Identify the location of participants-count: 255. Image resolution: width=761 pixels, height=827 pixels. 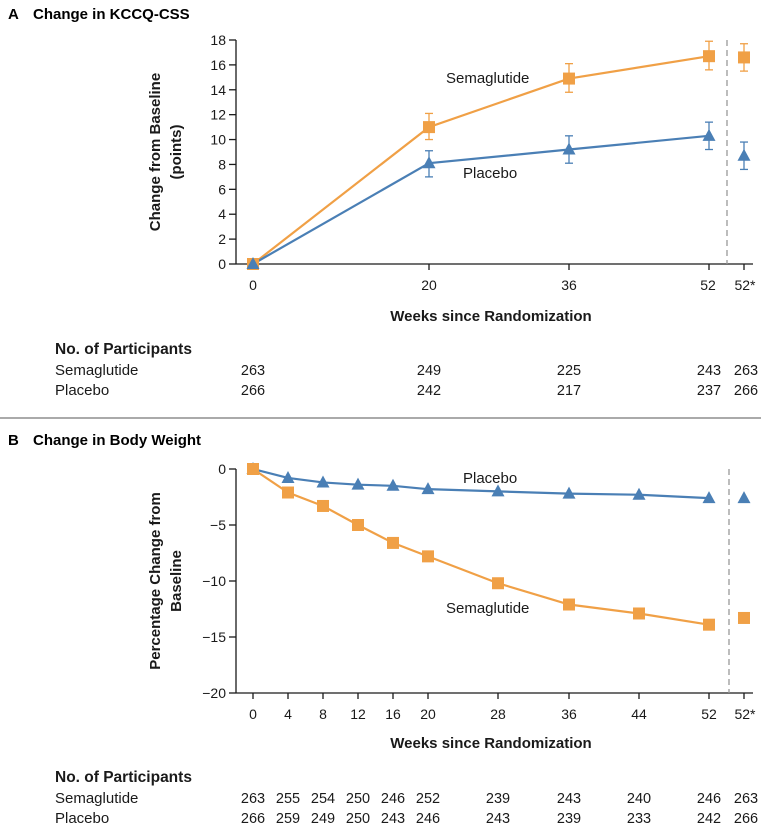
(288, 799).